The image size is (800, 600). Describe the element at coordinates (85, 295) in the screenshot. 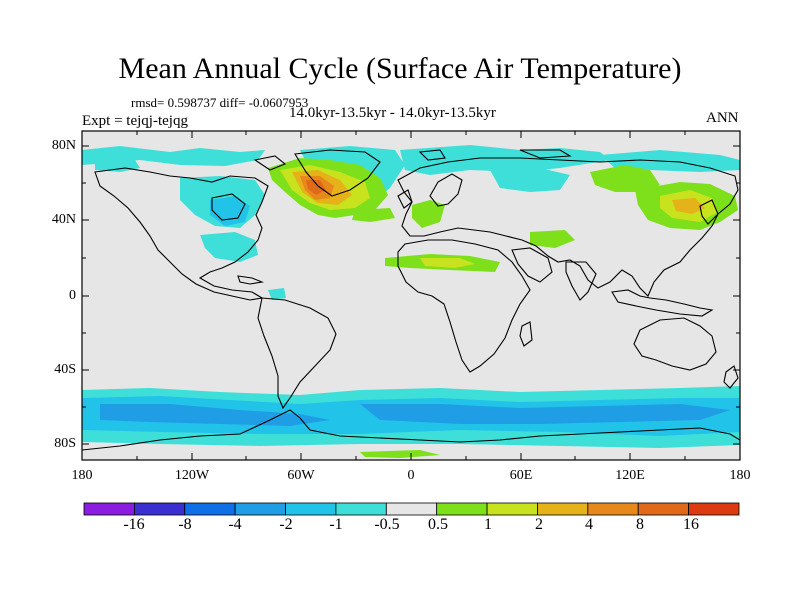

I see `tick-marks-left` at that location.